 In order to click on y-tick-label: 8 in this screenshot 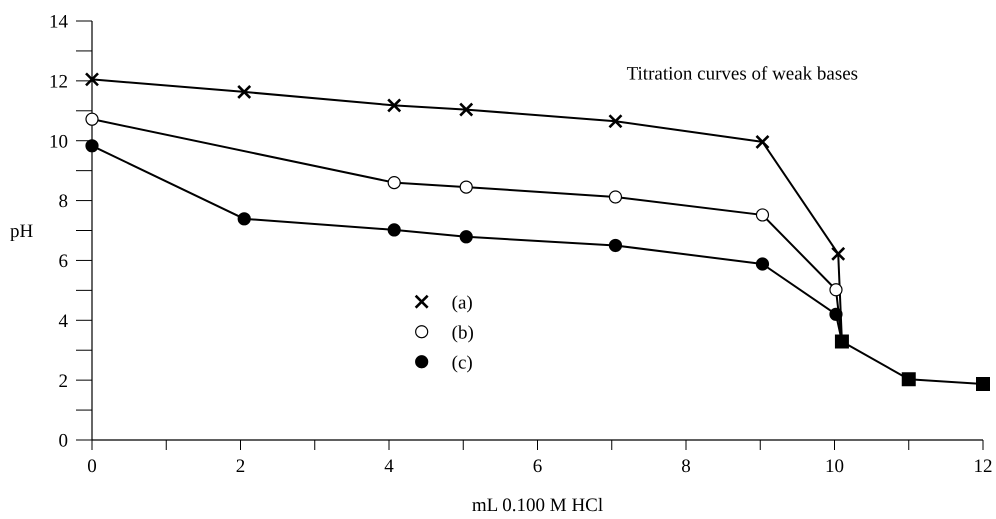, I will do `click(63, 201)`.